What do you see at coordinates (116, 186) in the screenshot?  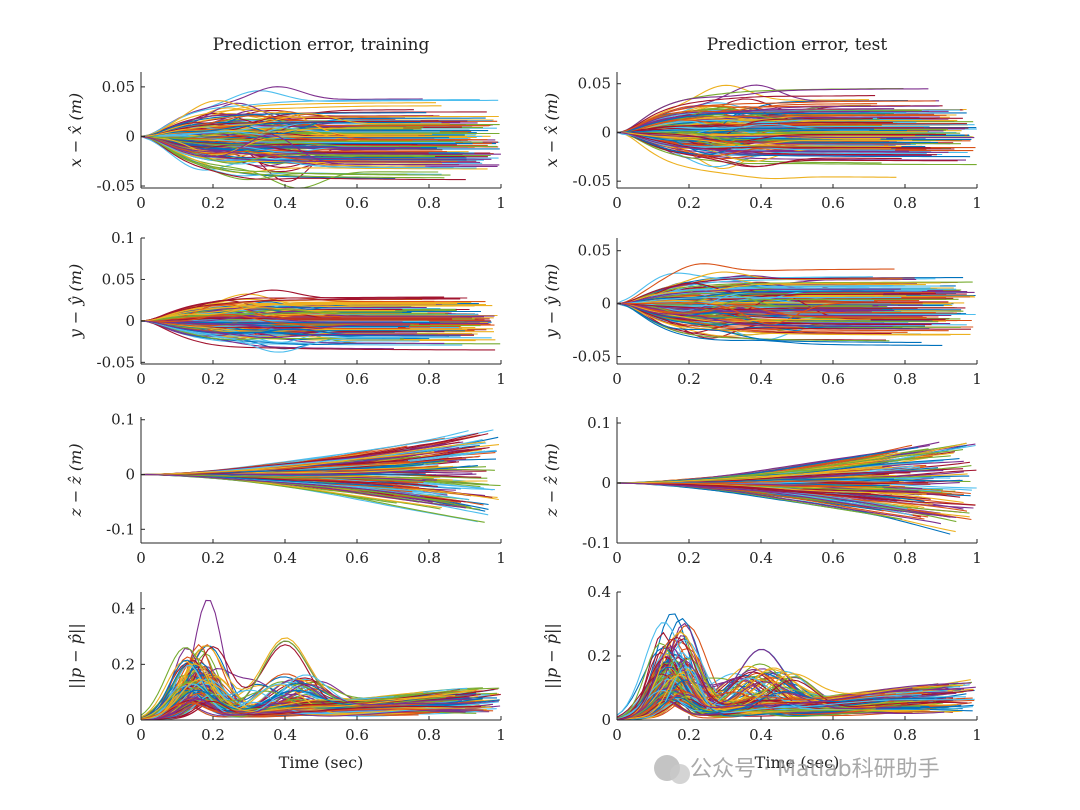 I see `y-tick-label: -0.05` at bounding box center [116, 186].